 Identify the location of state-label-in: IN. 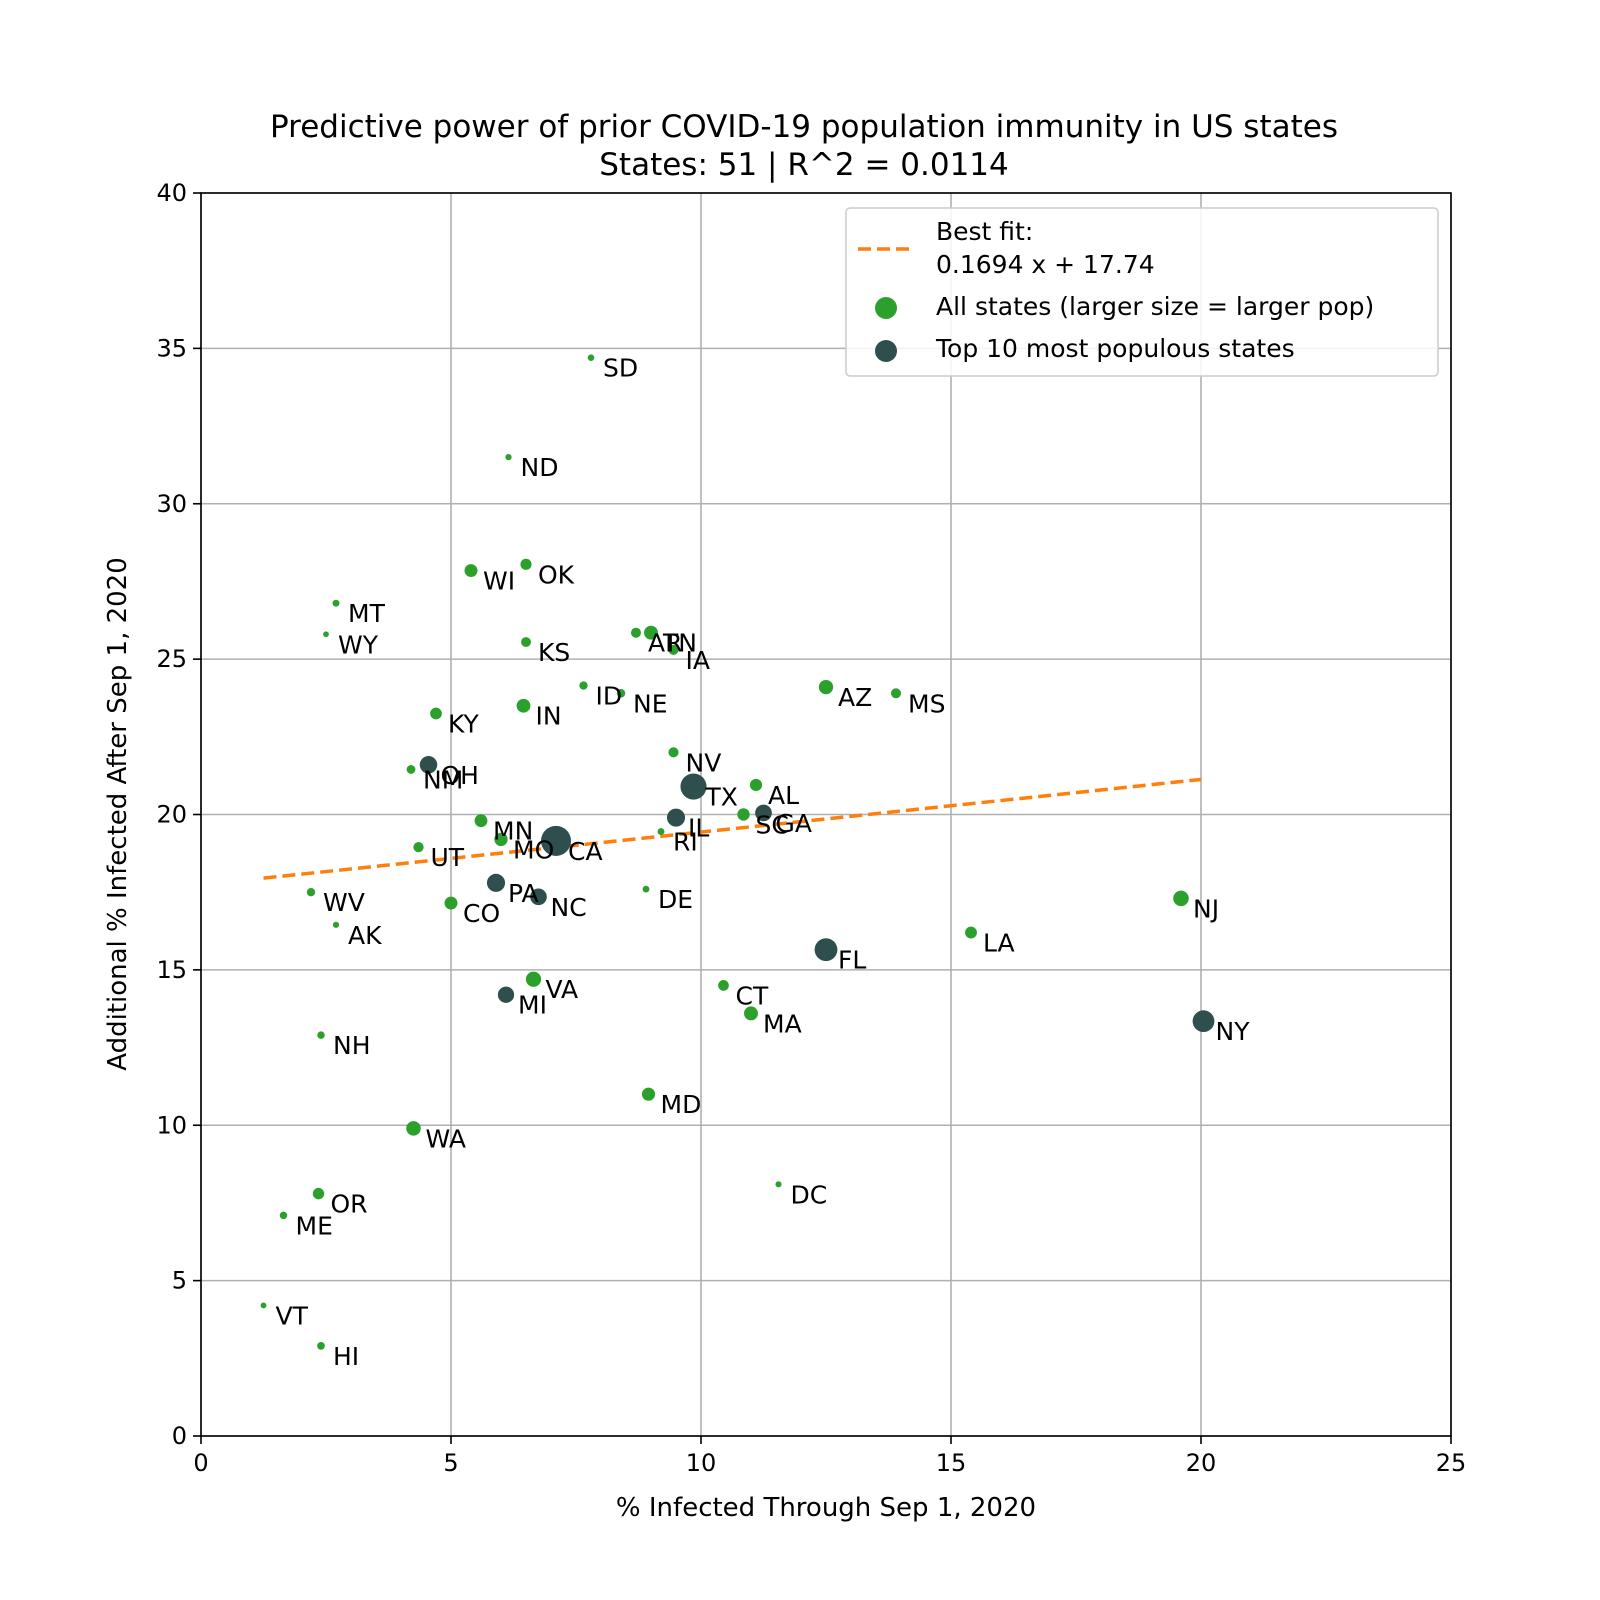
(549, 716).